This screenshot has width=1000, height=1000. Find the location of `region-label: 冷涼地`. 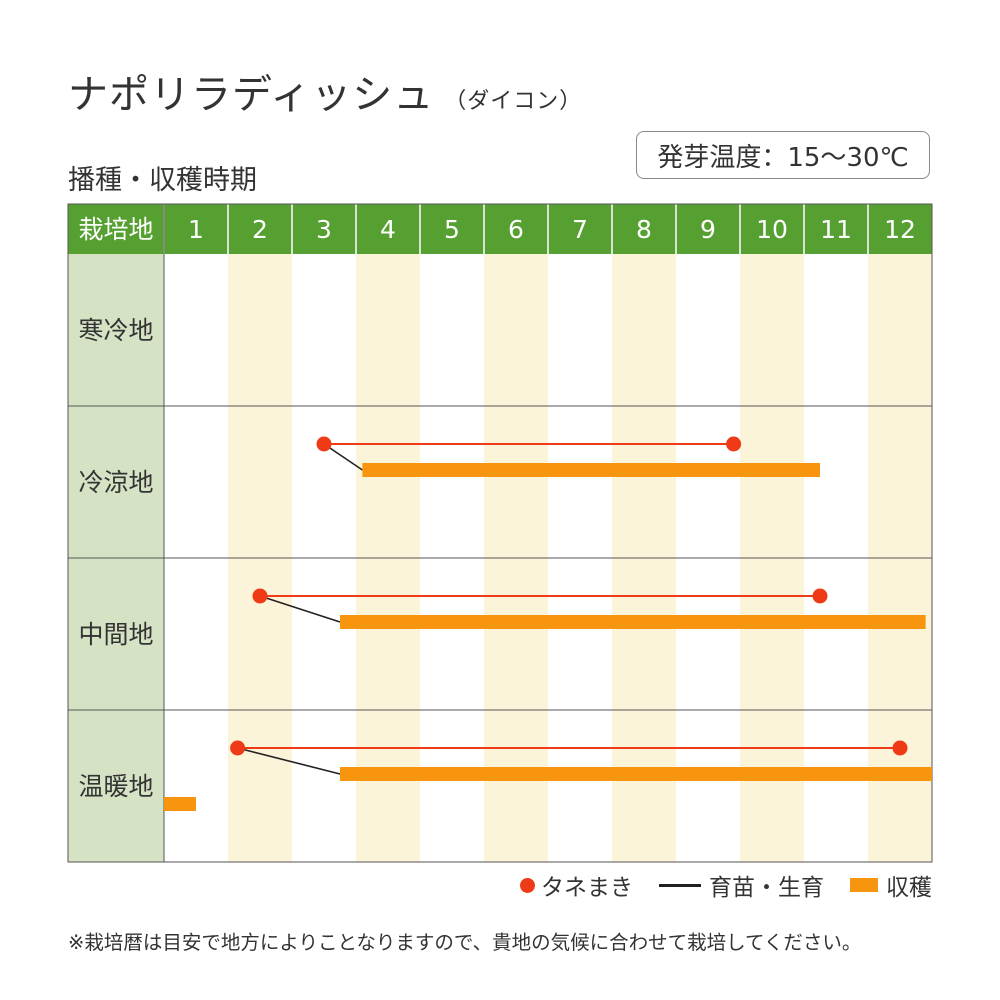

region-label: 冷涼地 is located at coordinates (115, 482).